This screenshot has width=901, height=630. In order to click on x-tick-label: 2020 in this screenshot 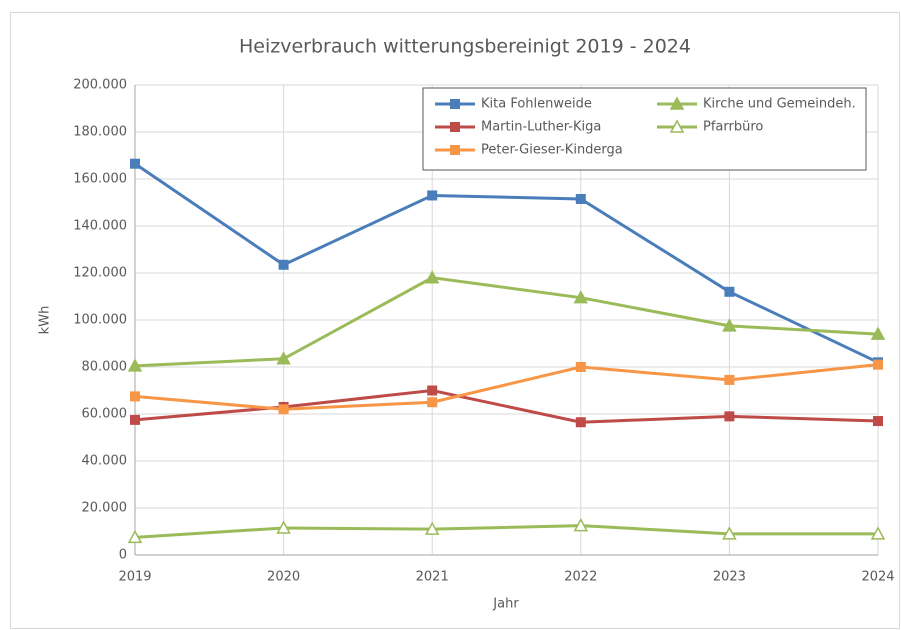, I will do `click(283, 577)`.